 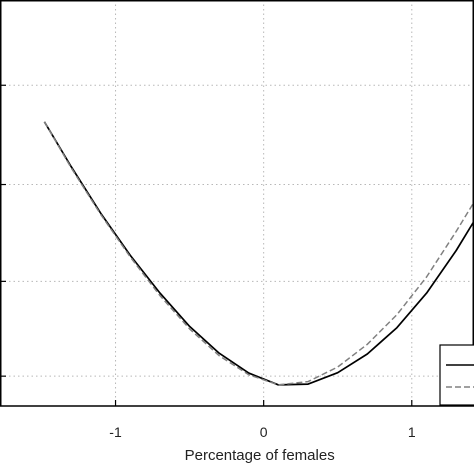 I want to click on legend-lines, so click(x=460, y=376).